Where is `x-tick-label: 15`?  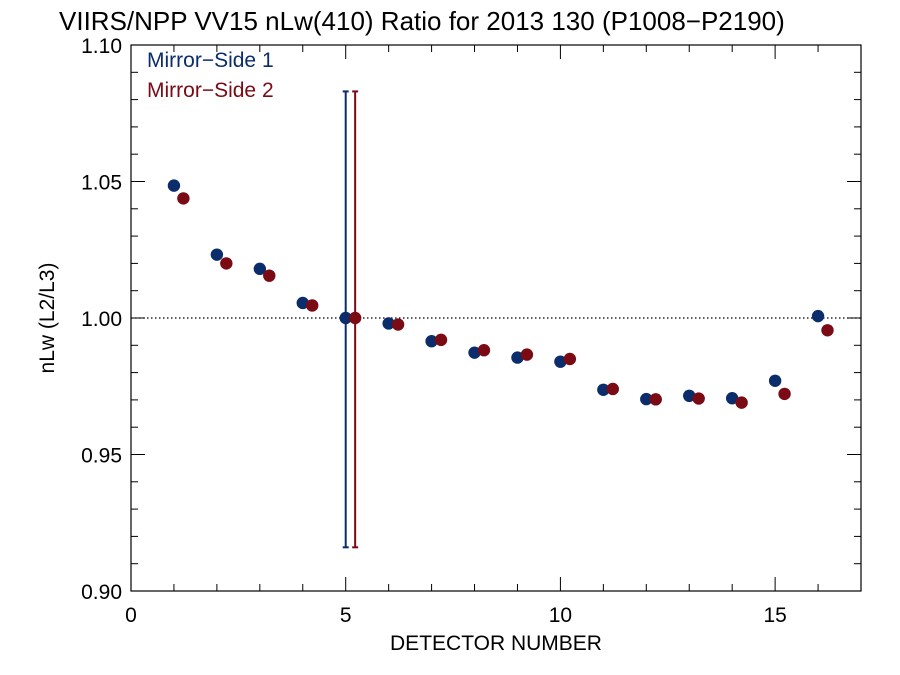
x-tick-label: 15 is located at coordinates (774, 615).